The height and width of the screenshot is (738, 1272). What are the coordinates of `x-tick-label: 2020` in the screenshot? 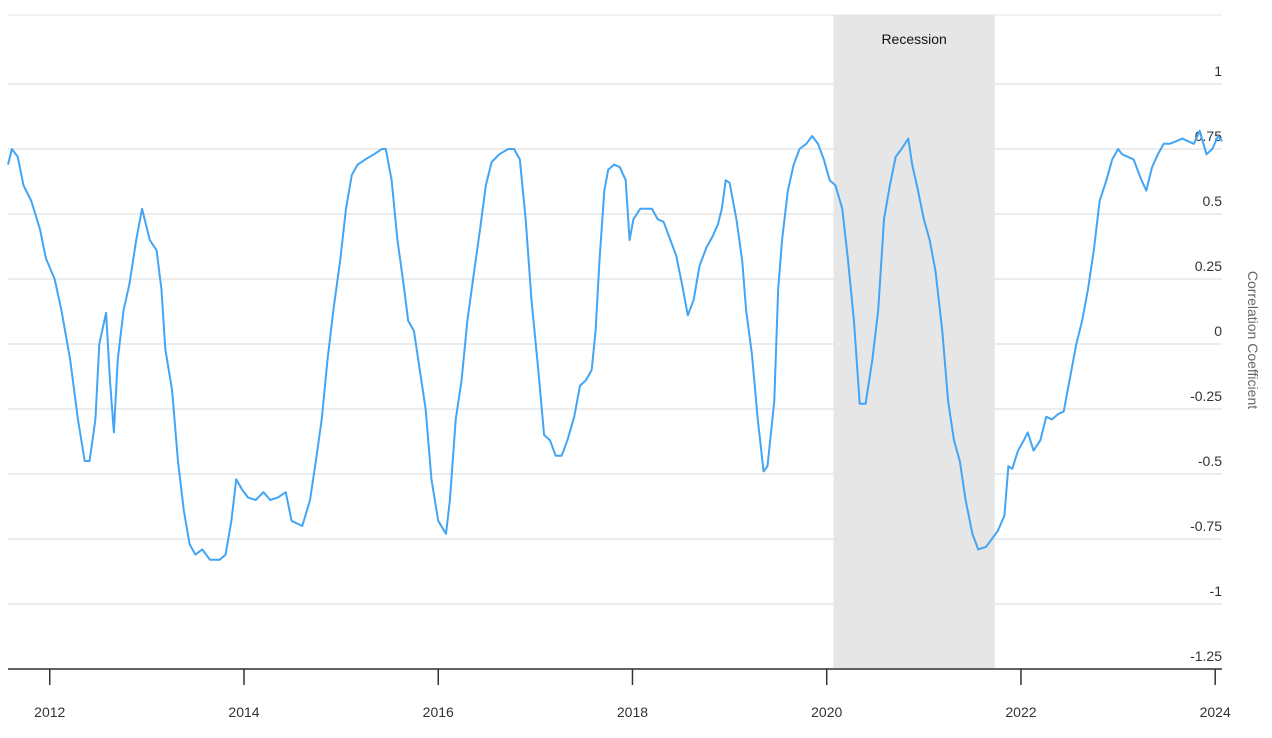 It's located at (826, 712).